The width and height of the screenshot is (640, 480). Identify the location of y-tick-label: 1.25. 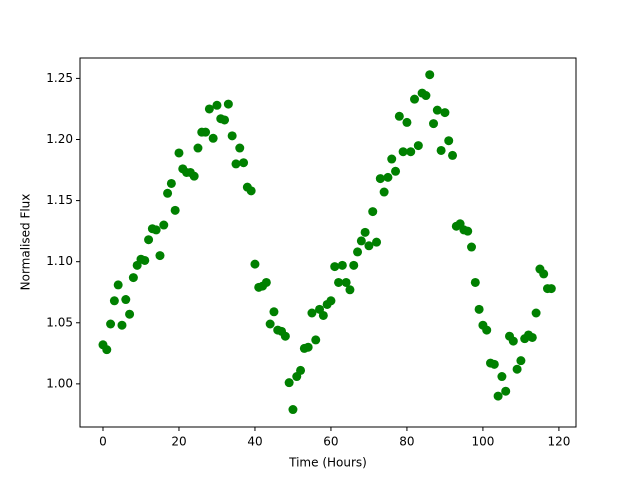
(59, 78).